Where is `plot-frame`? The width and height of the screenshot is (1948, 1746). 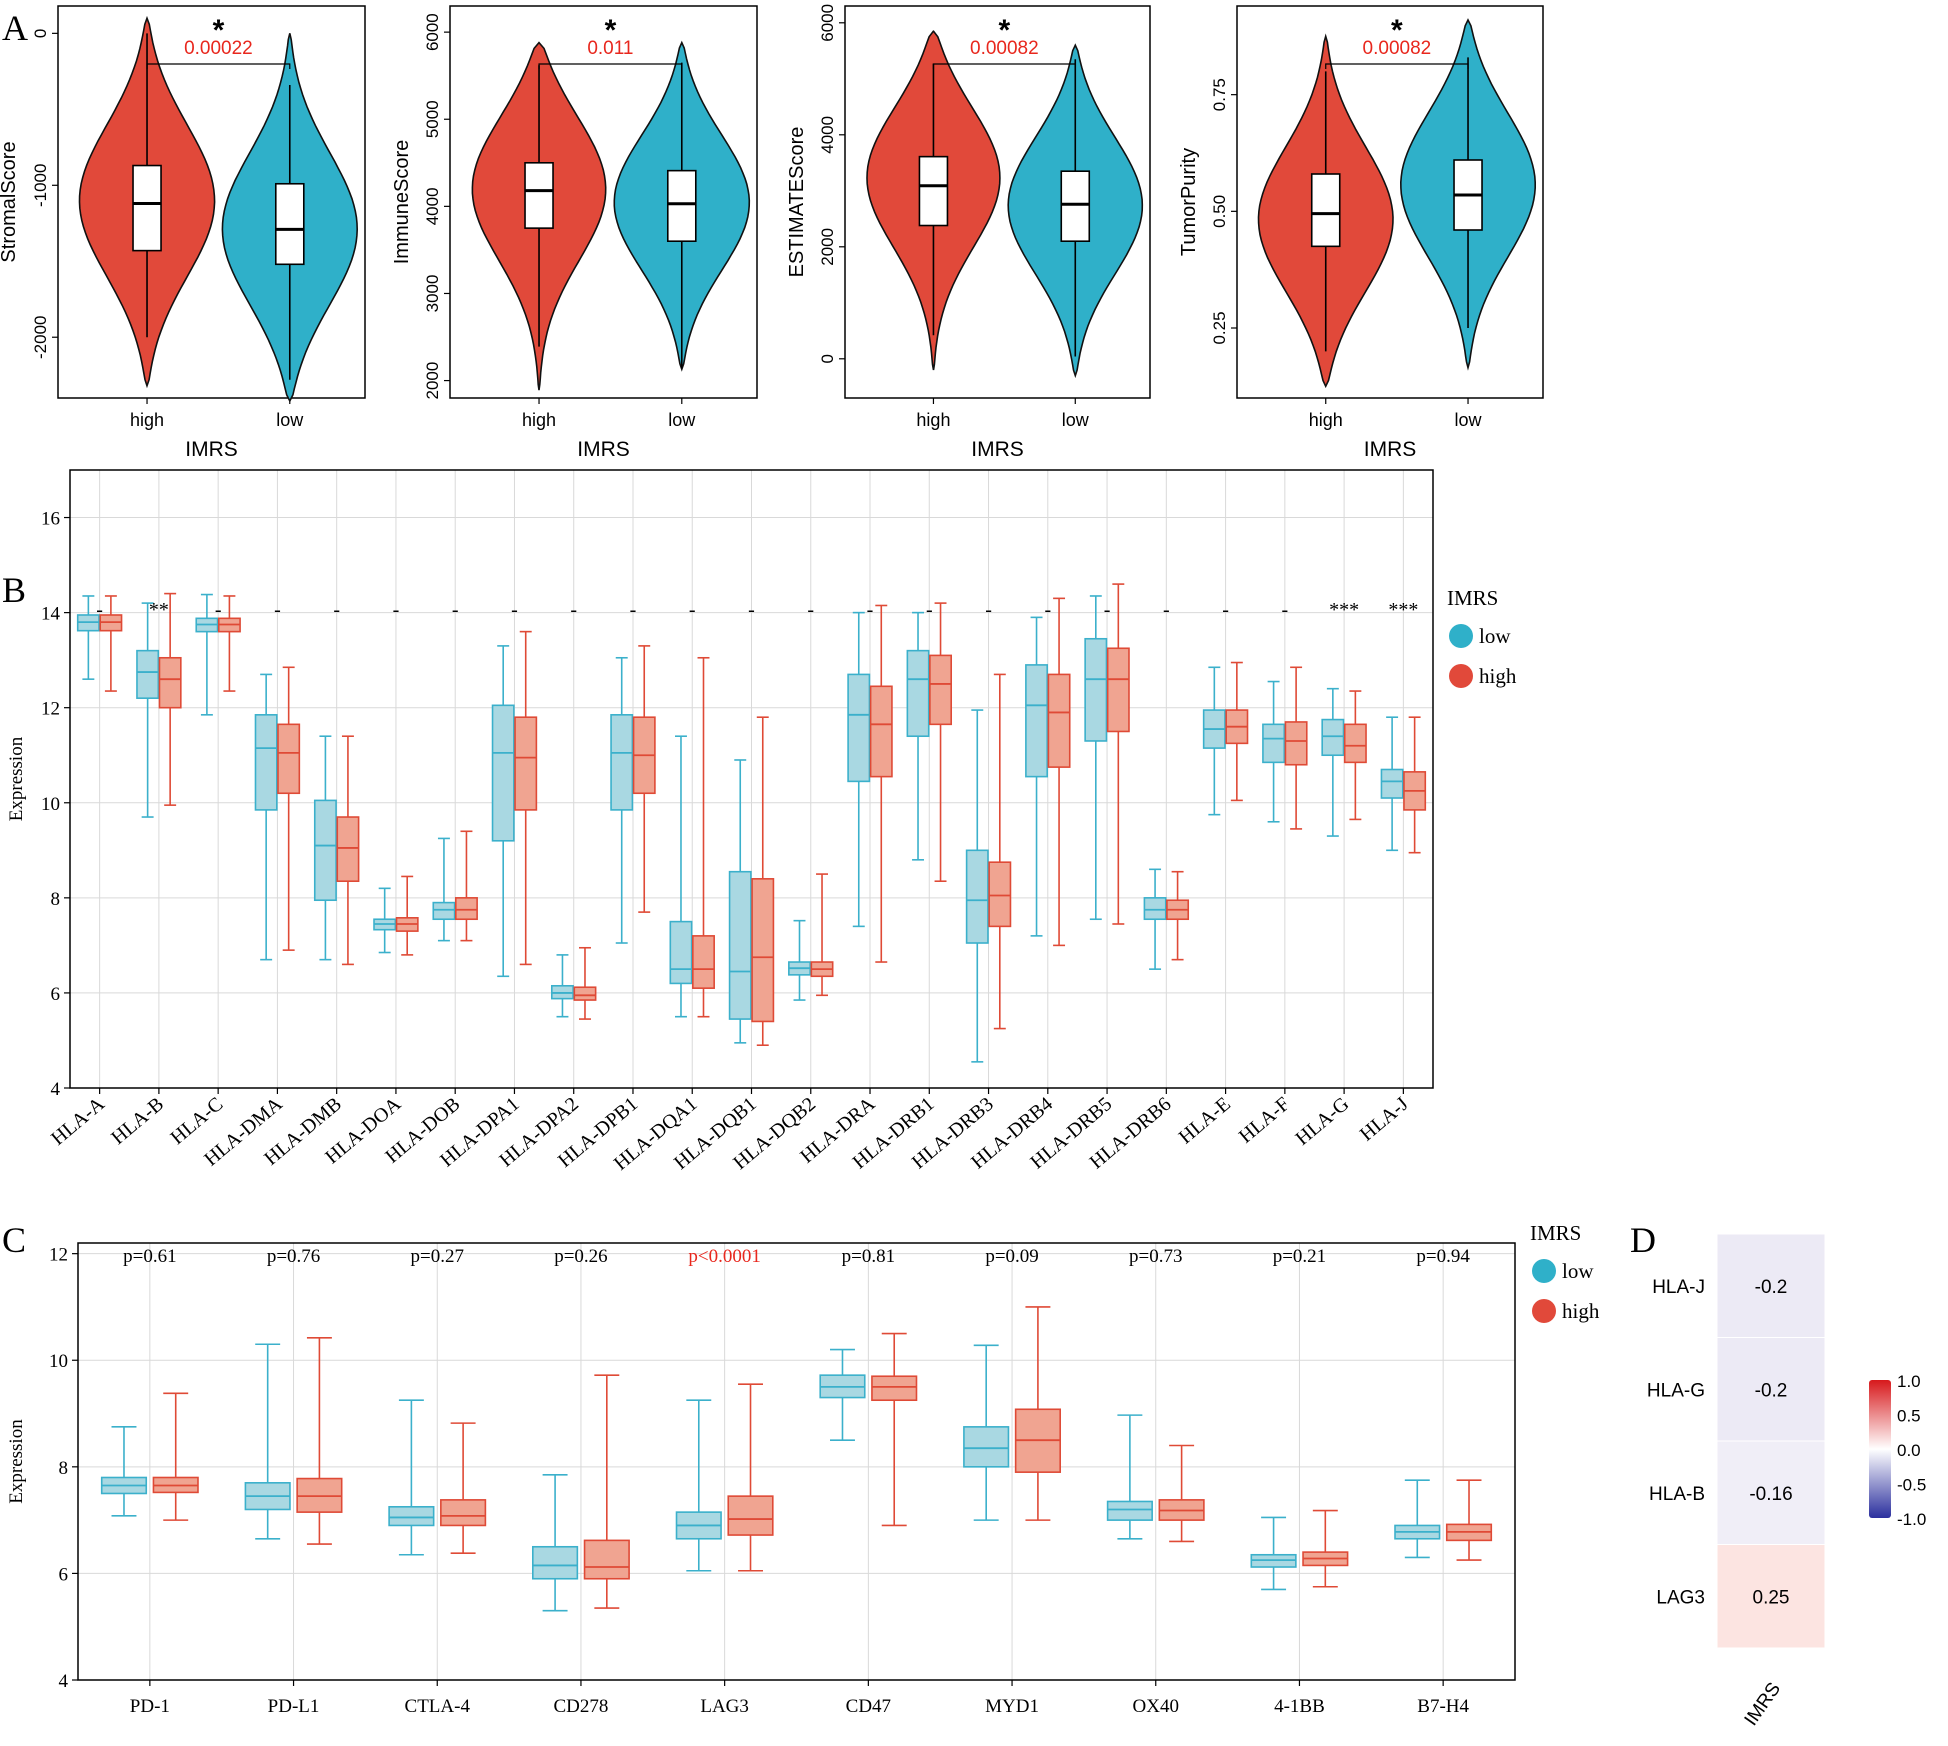 plot-frame is located at coordinates (997, 202).